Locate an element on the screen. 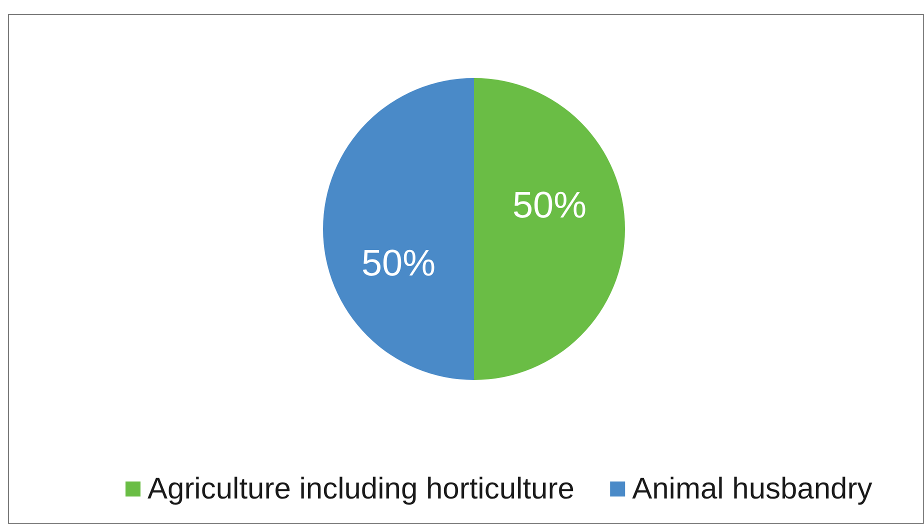 This screenshot has width=924, height=524. legend-label: Animal husbandry is located at coordinates (752, 489).